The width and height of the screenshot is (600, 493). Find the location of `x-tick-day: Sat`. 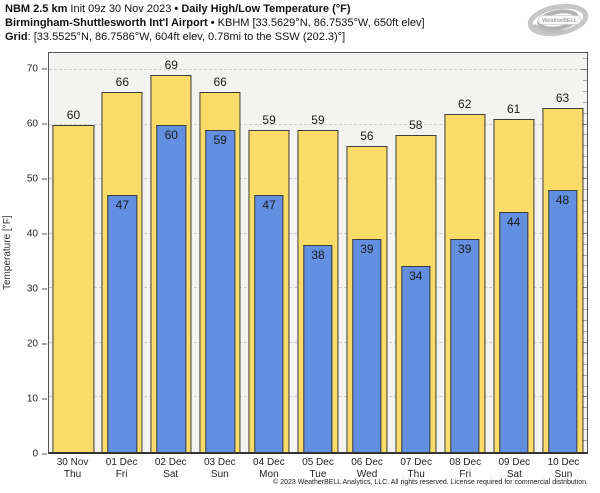

x-tick-day: Sat is located at coordinates (171, 474).